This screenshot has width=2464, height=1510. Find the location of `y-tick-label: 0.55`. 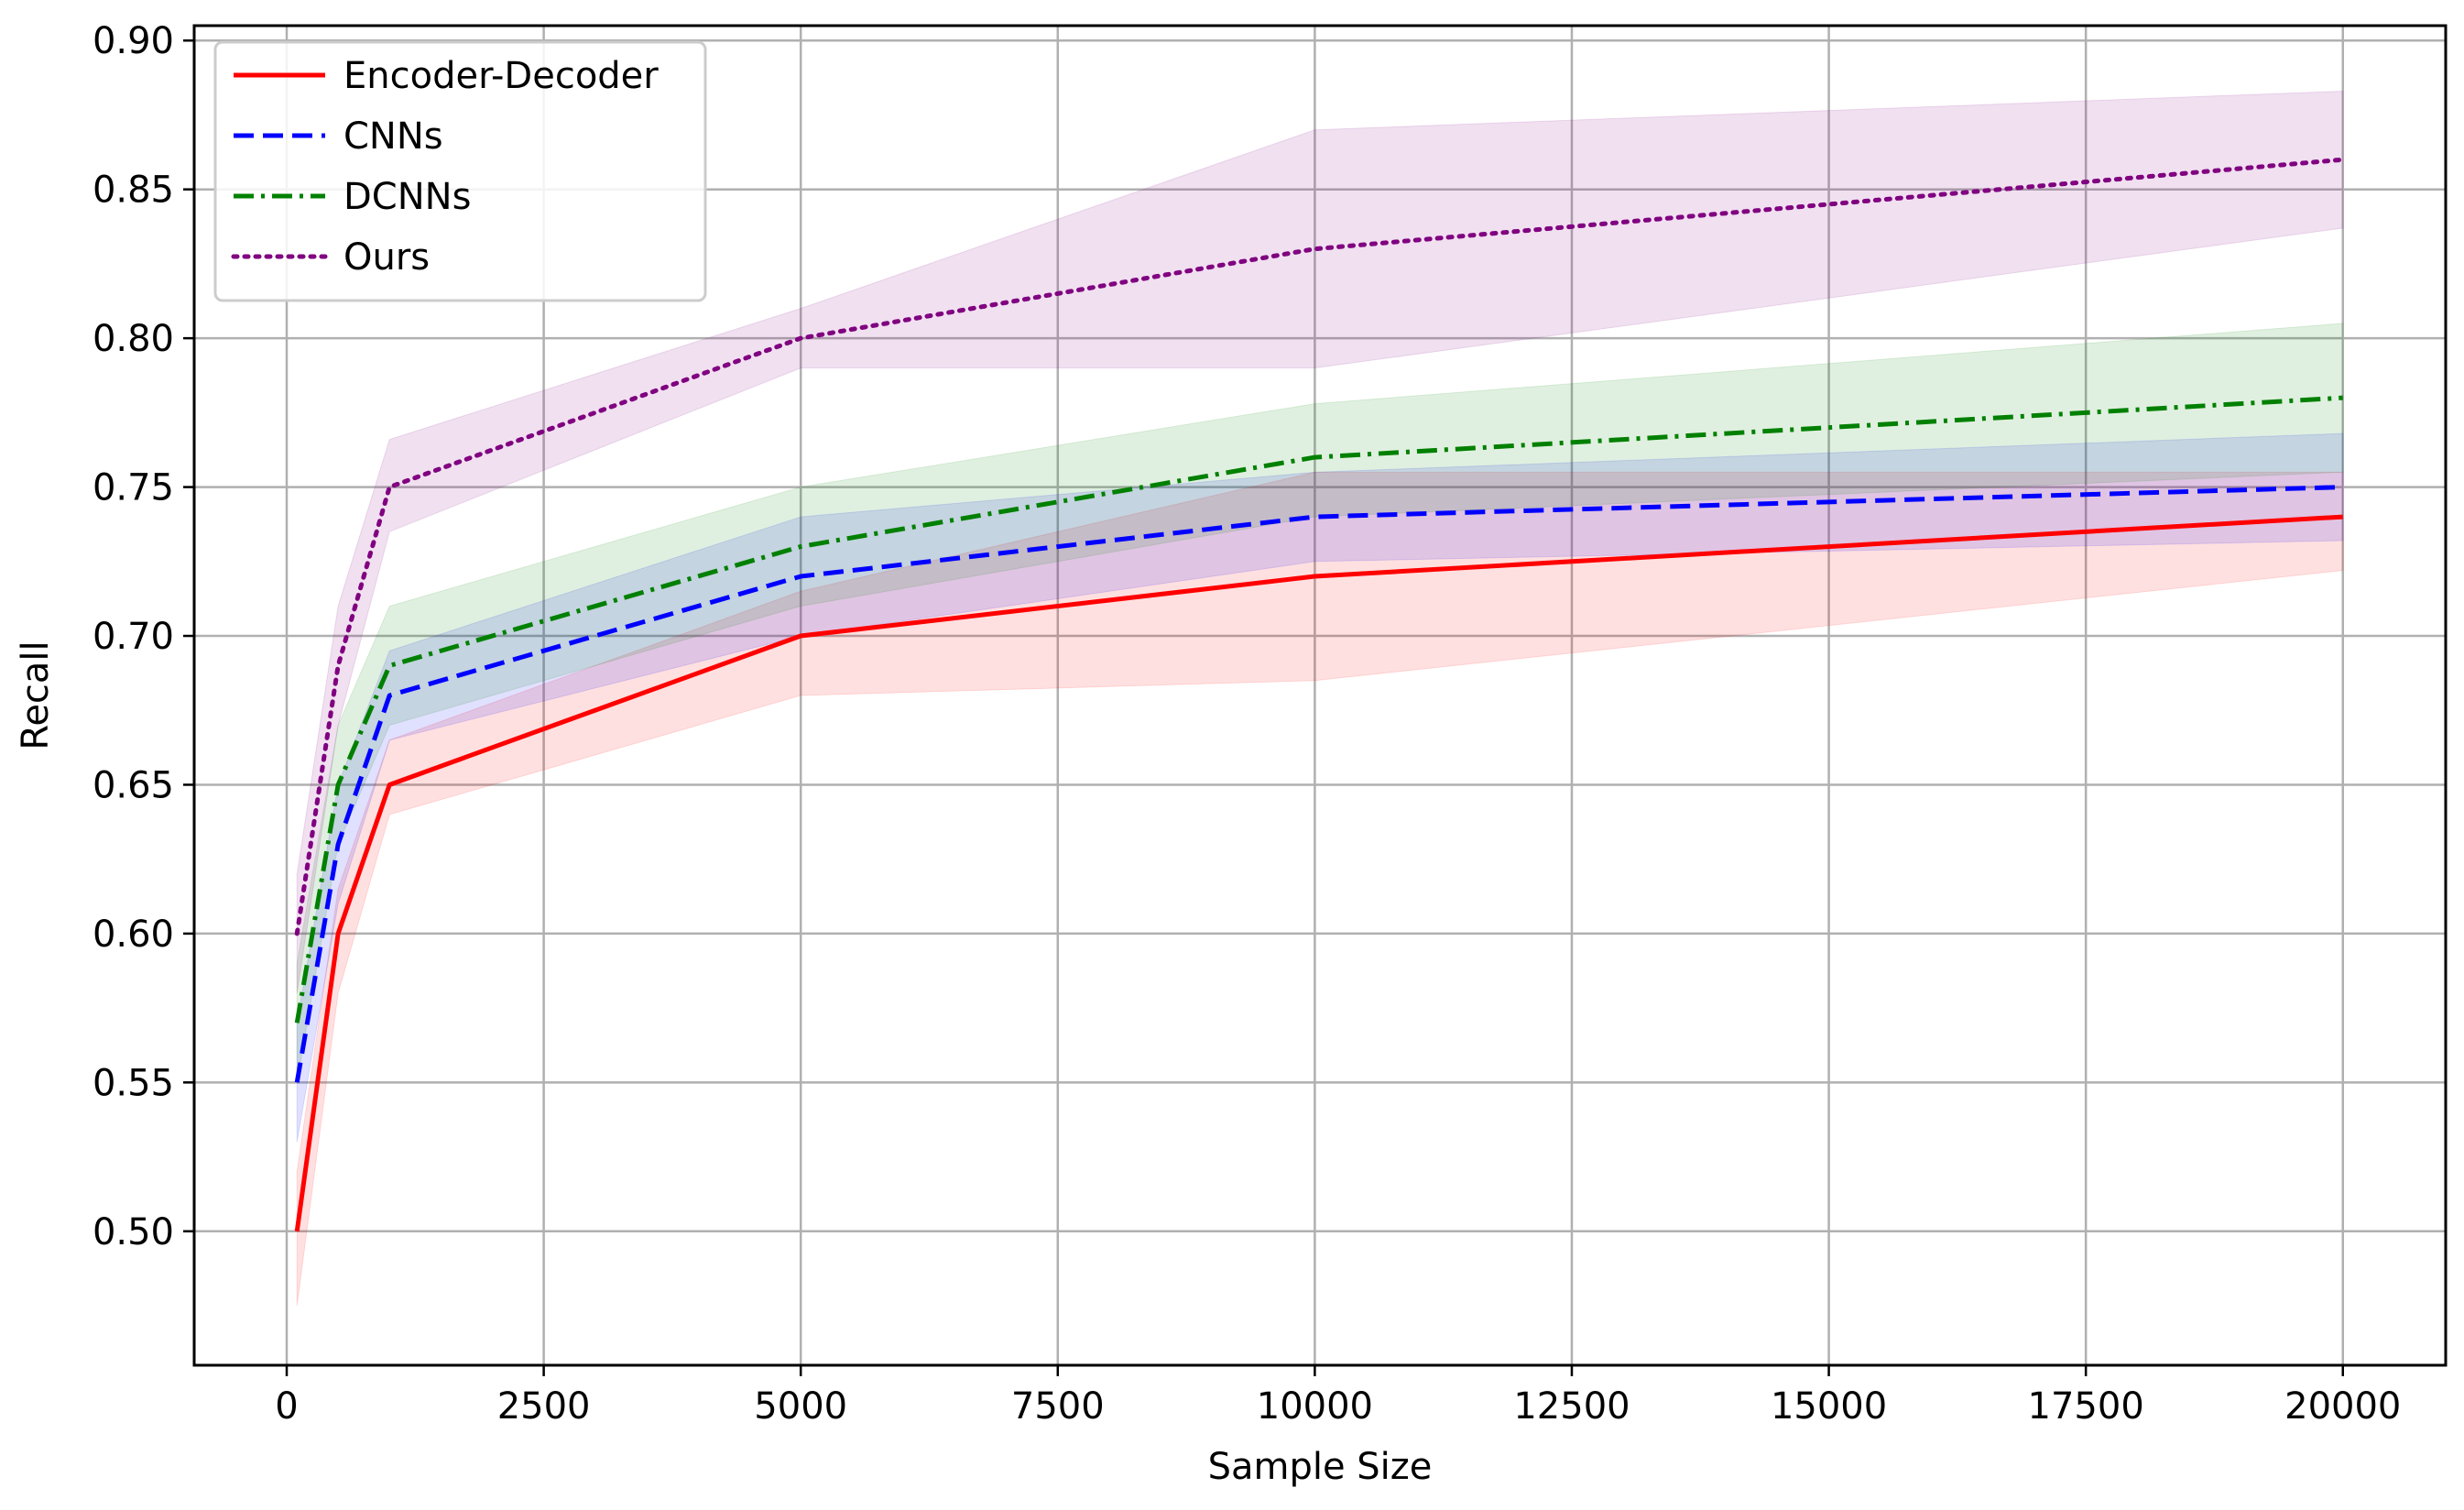

y-tick-label: 0.55 is located at coordinates (133, 1083).